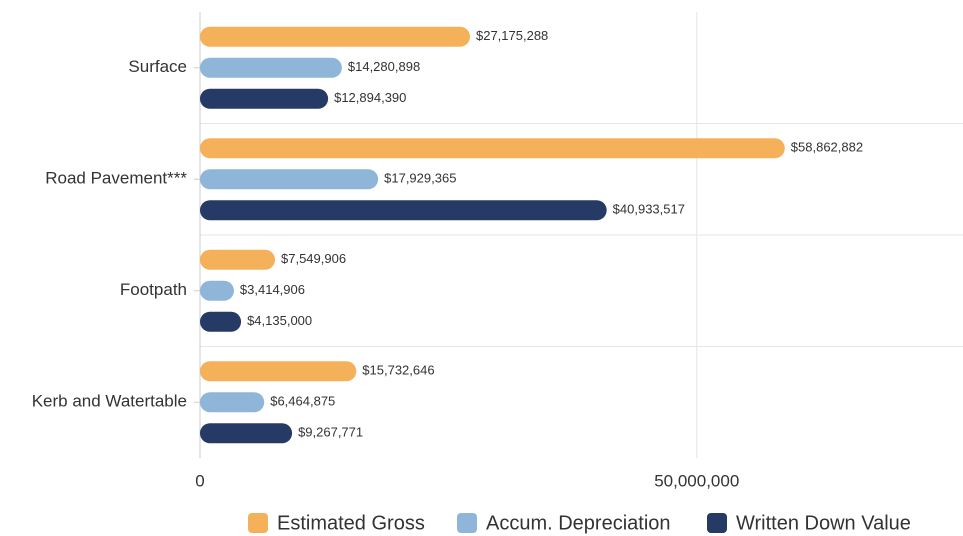  I want to click on value-label: $27,175,288, so click(512, 35).